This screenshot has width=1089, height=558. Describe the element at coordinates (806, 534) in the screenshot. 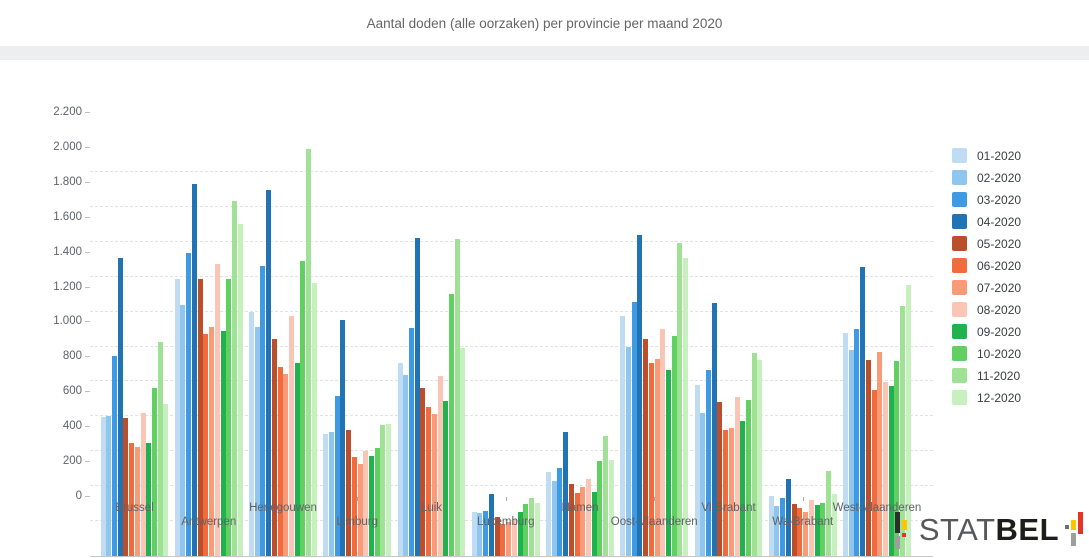

I see `bar-07-2020-wa-brabant` at that location.